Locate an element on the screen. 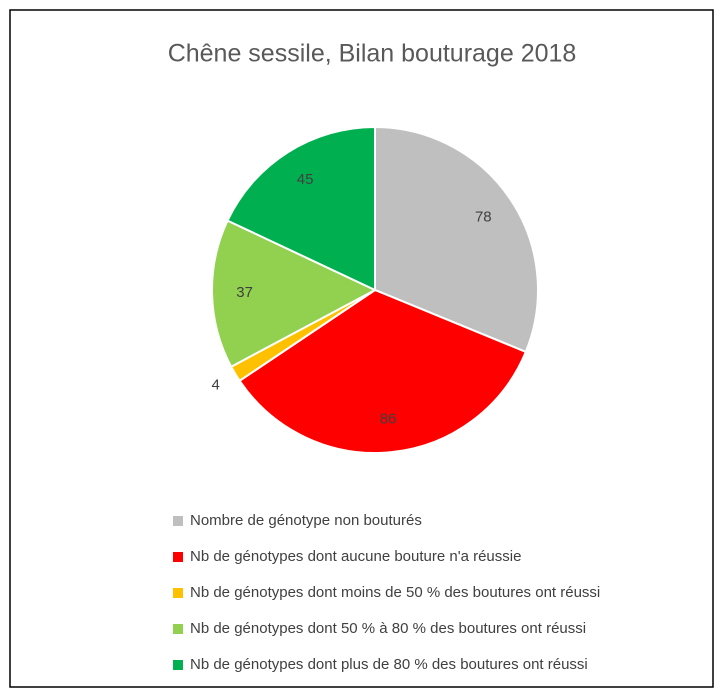 The image size is (723, 697). data-label: 37 is located at coordinates (244, 292).